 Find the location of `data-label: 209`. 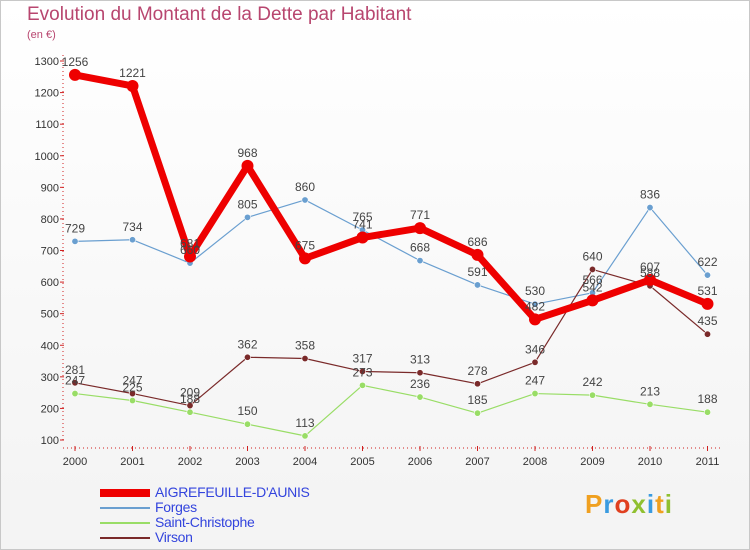

data-label: 209 is located at coordinates (190, 393).